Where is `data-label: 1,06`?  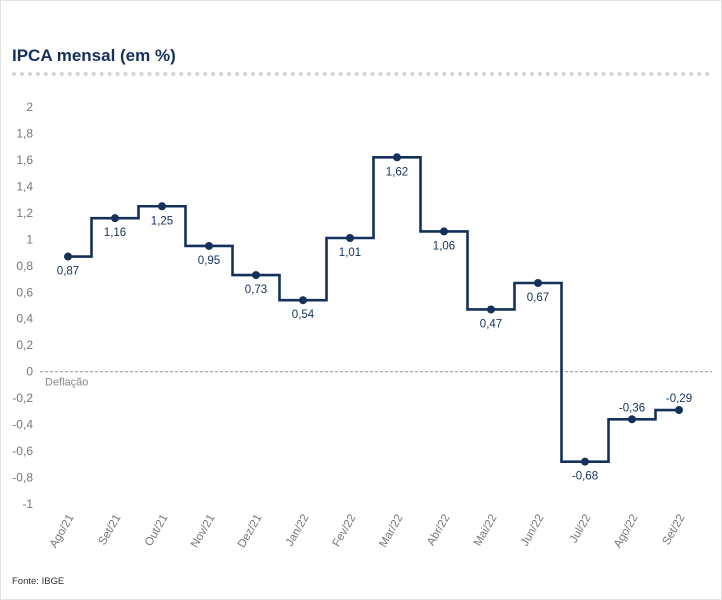
data-label: 1,06 is located at coordinates (444, 246).